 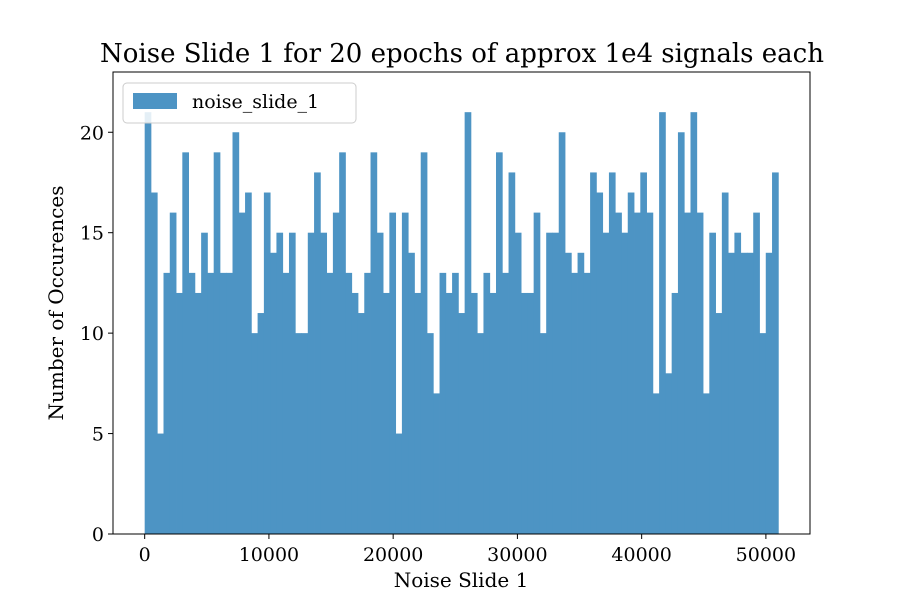 What do you see at coordinates (255, 102) in the screenshot?
I see `legend-label: noise_slide_1` at bounding box center [255, 102].